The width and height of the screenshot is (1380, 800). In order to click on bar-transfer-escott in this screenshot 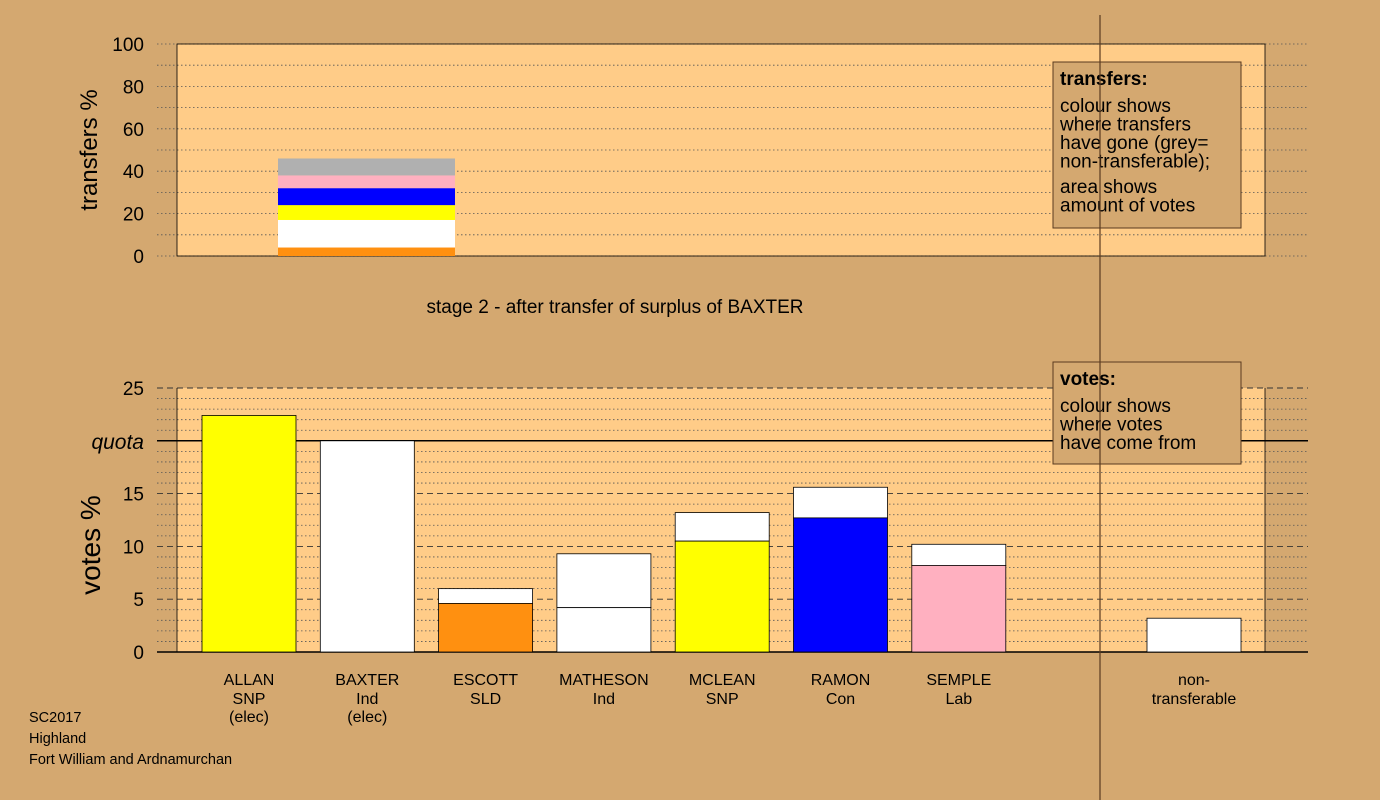, I will do `click(486, 596)`.